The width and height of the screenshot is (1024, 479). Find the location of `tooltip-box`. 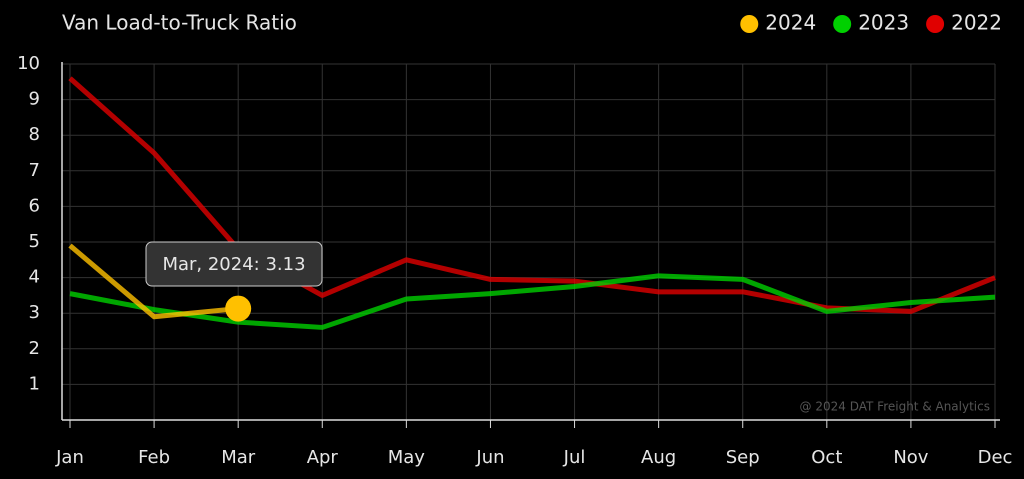

tooltip-box is located at coordinates (234, 264).